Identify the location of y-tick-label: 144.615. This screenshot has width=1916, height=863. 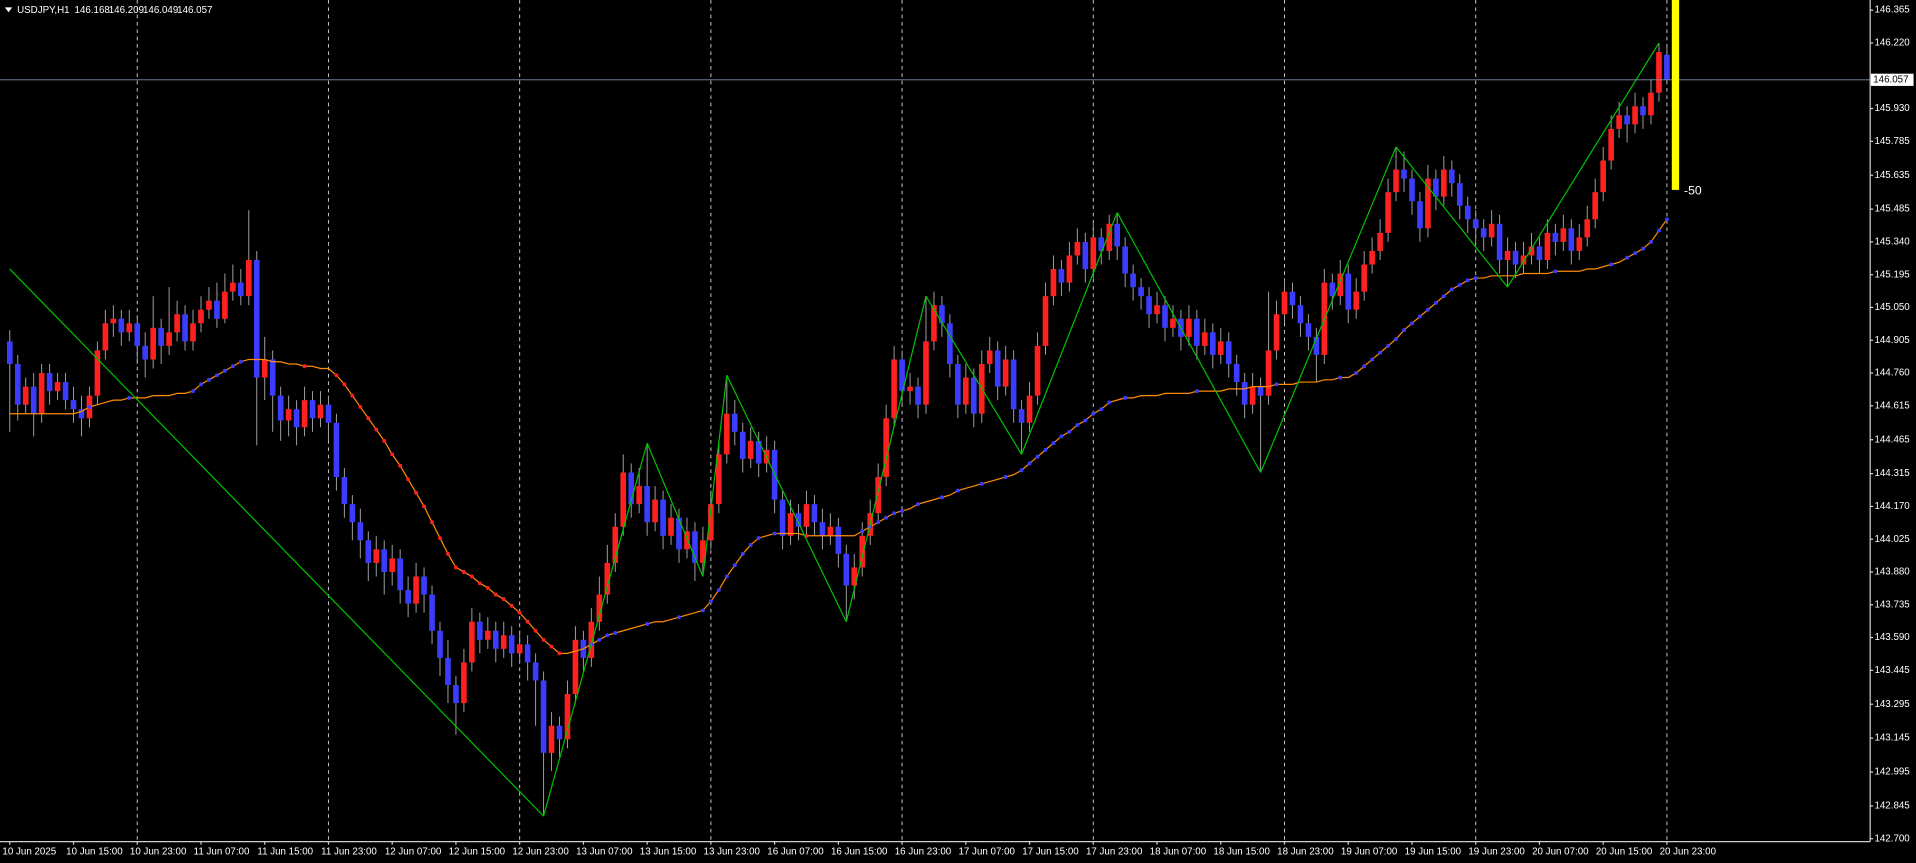
(1892, 405).